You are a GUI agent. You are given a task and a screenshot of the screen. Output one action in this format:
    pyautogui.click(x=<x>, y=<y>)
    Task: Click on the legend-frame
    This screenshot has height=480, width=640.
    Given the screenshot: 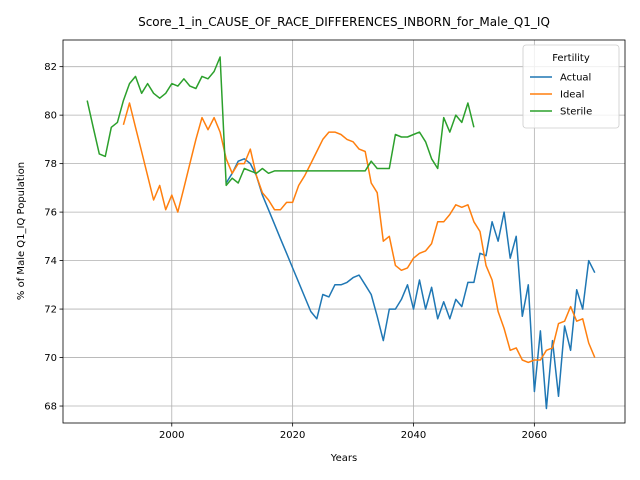 What is the action you would take?
    pyautogui.click(x=571, y=86)
    